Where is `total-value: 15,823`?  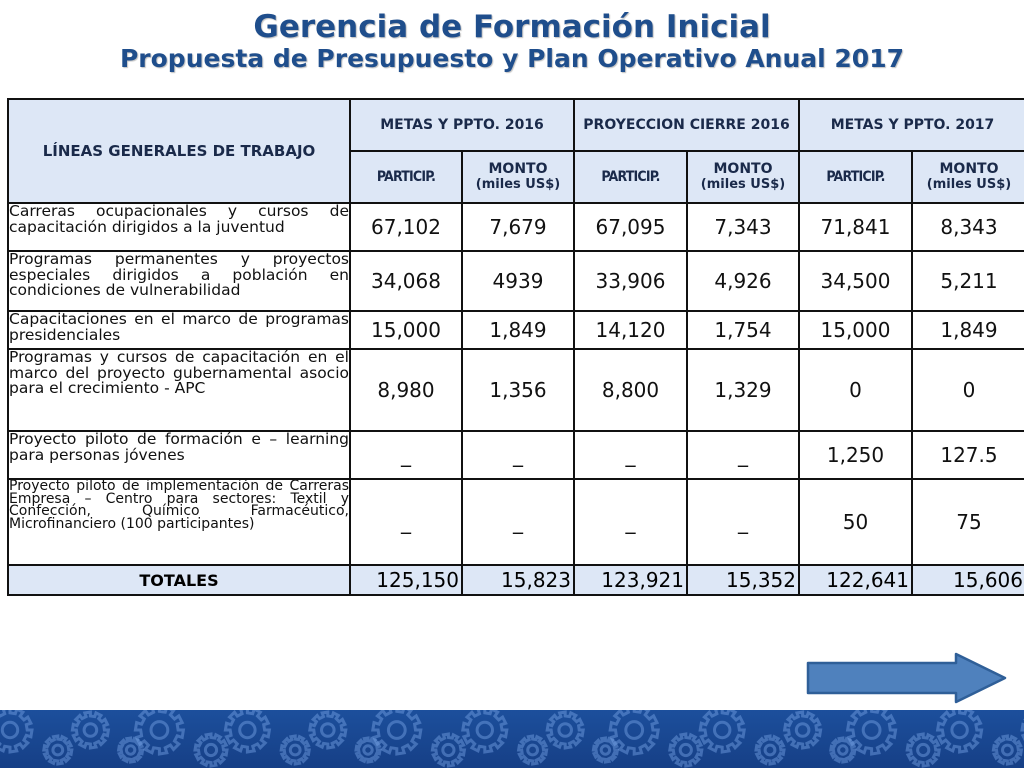 total-value: 15,823 is located at coordinates (518, 580).